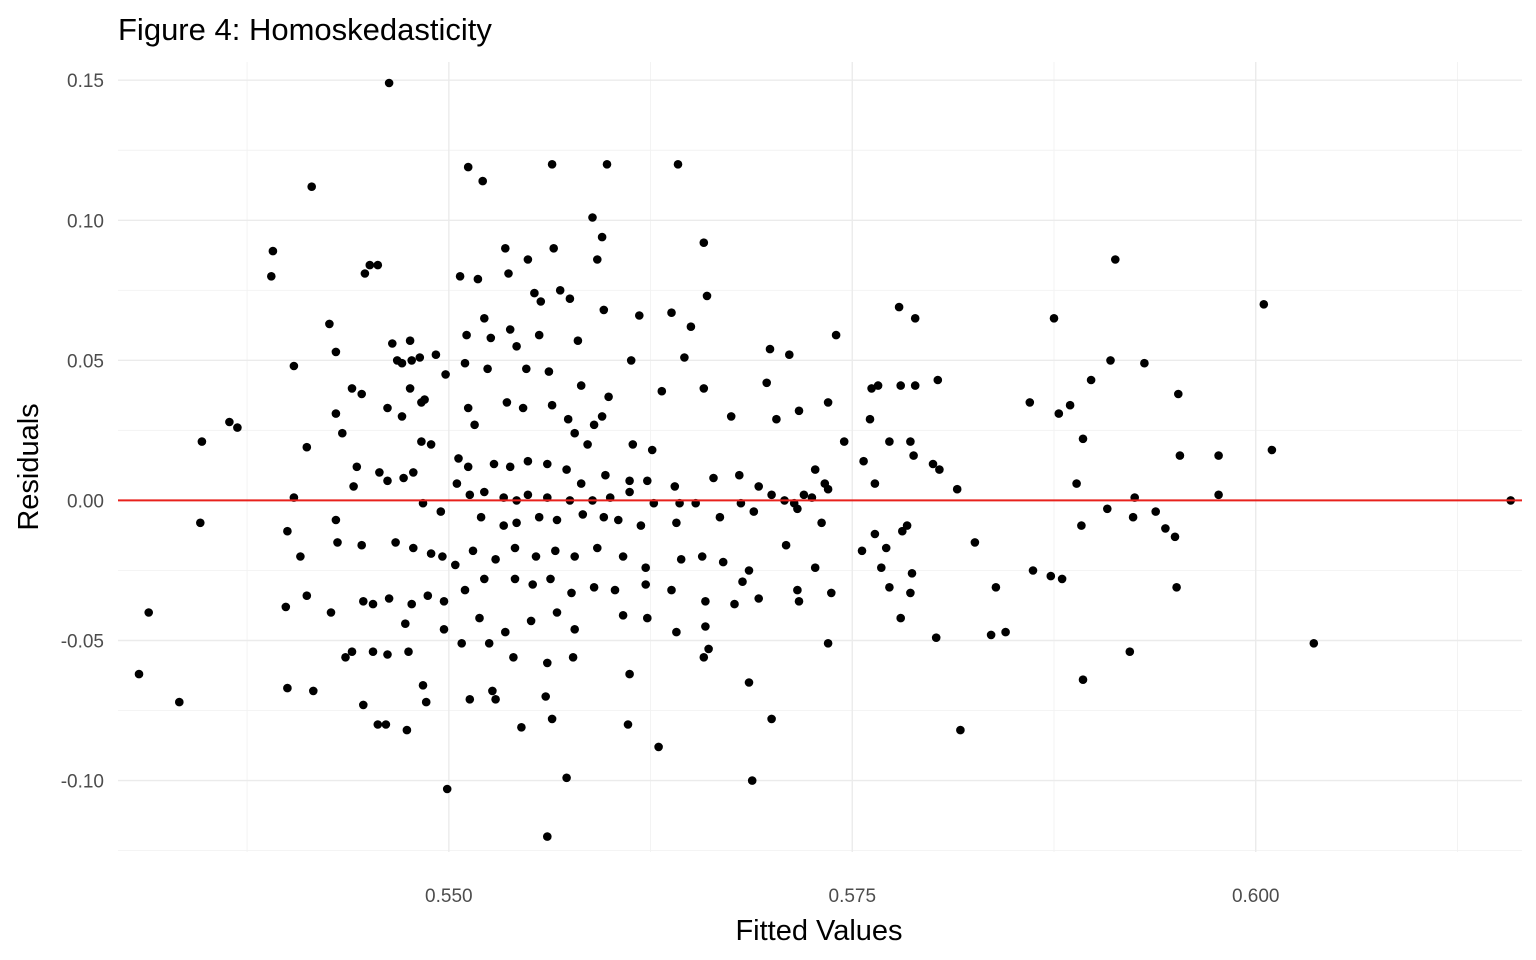  What do you see at coordinates (85, 501) in the screenshot?
I see `y-tick-label: 0.00` at bounding box center [85, 501].